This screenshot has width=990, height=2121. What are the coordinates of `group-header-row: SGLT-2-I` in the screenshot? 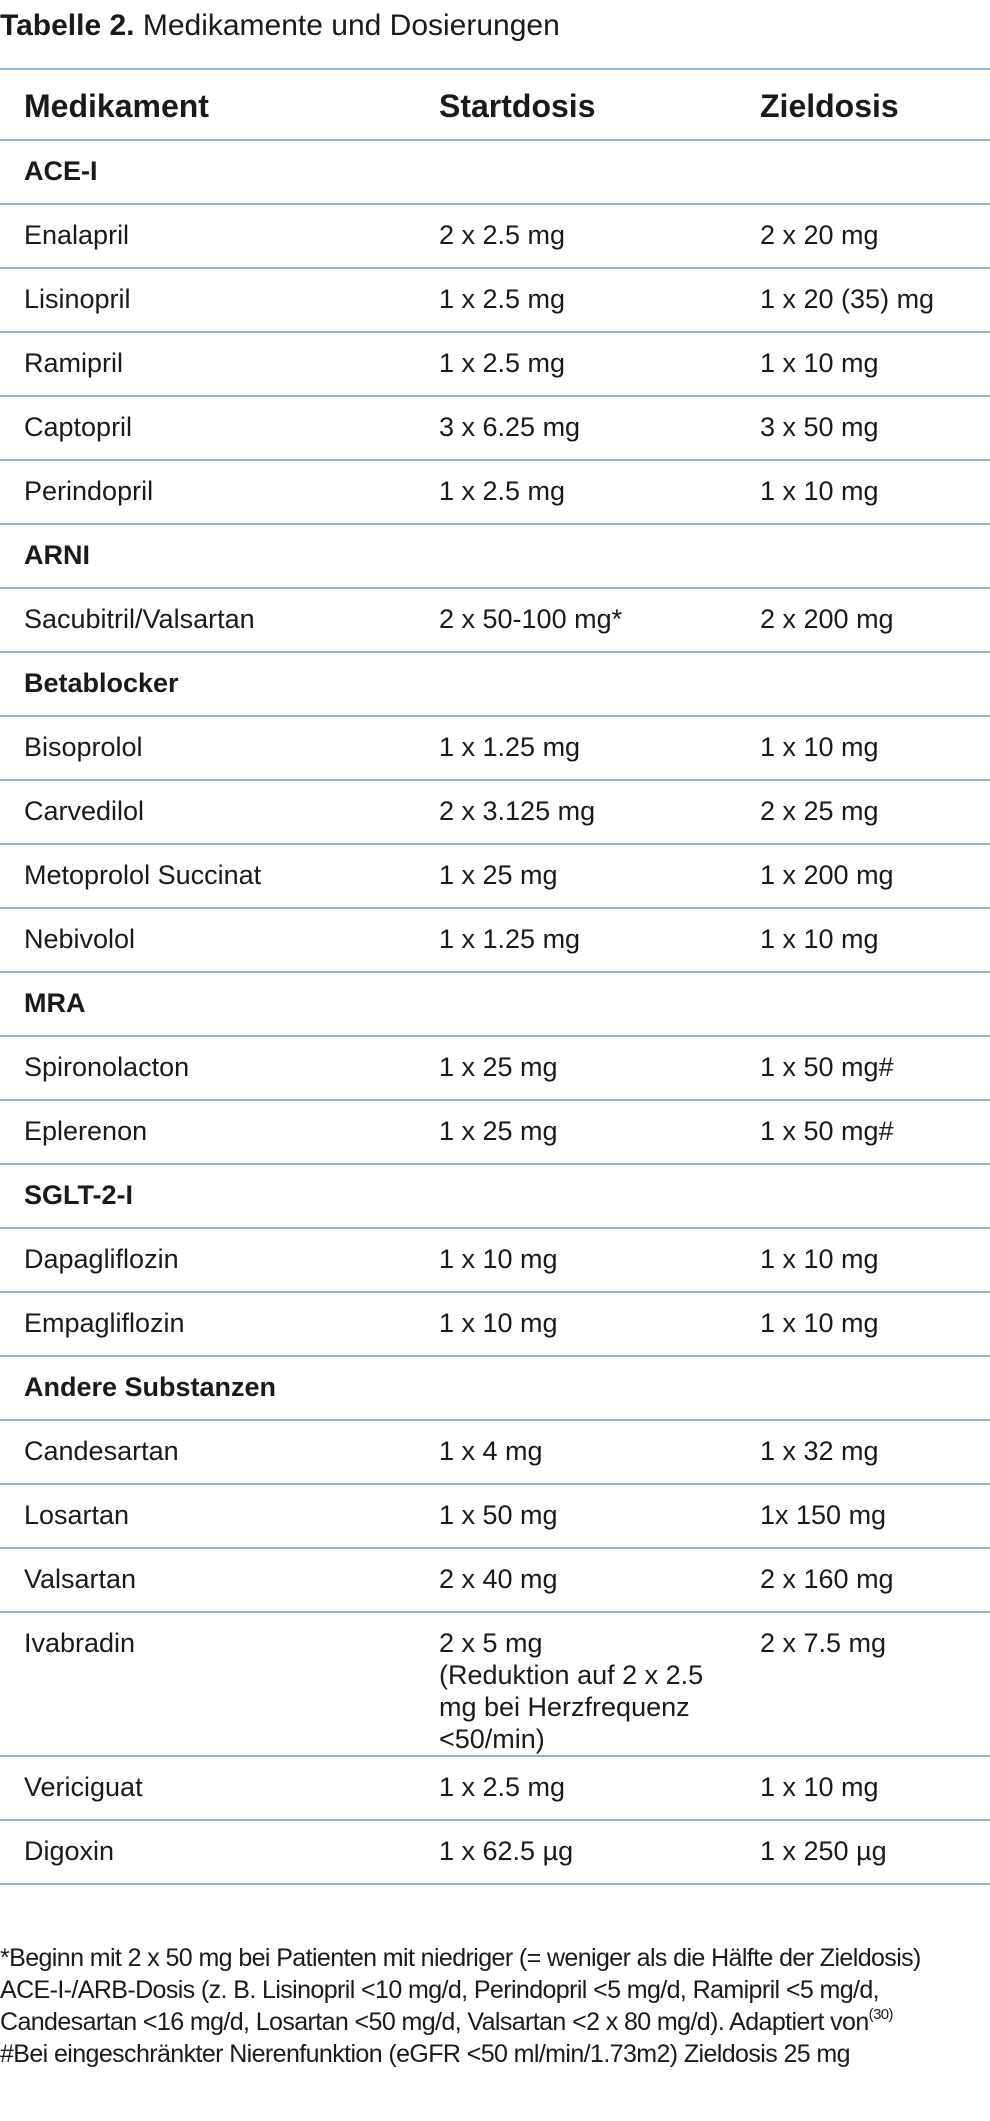 It's located at (495, 1196).